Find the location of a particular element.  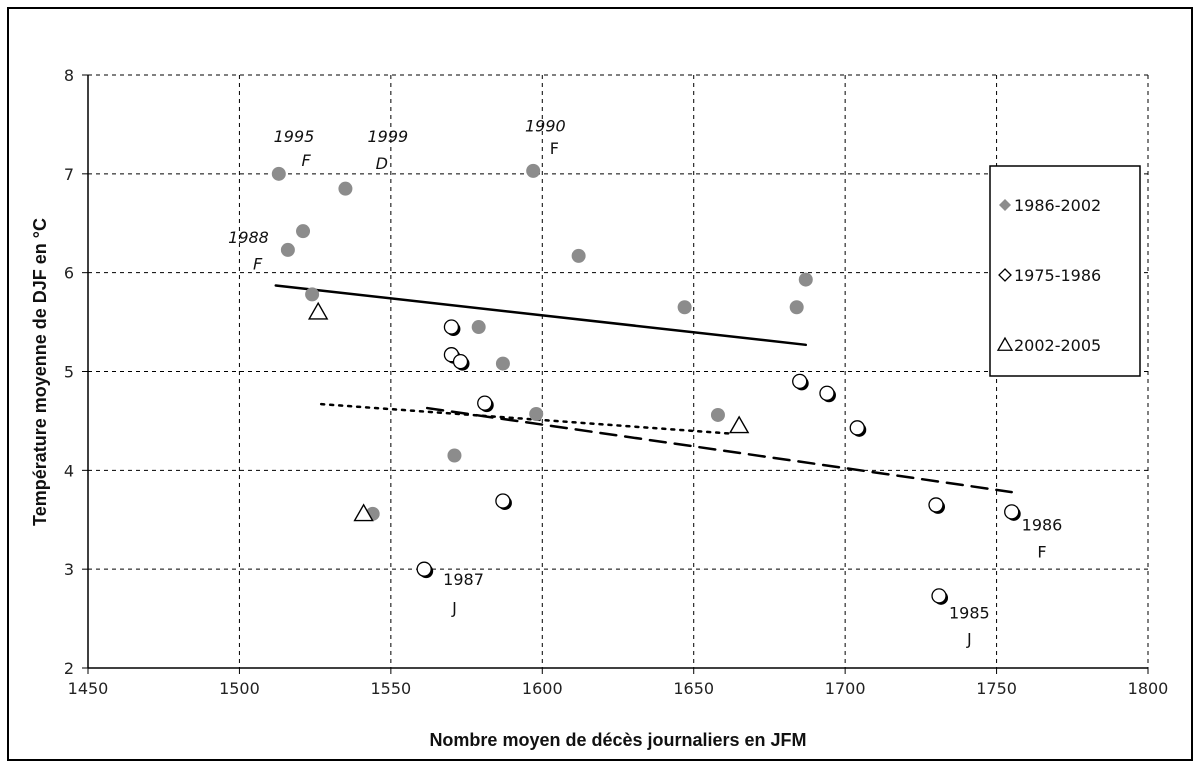

annotation-label: 1988 is located at coordinates (248, 237).